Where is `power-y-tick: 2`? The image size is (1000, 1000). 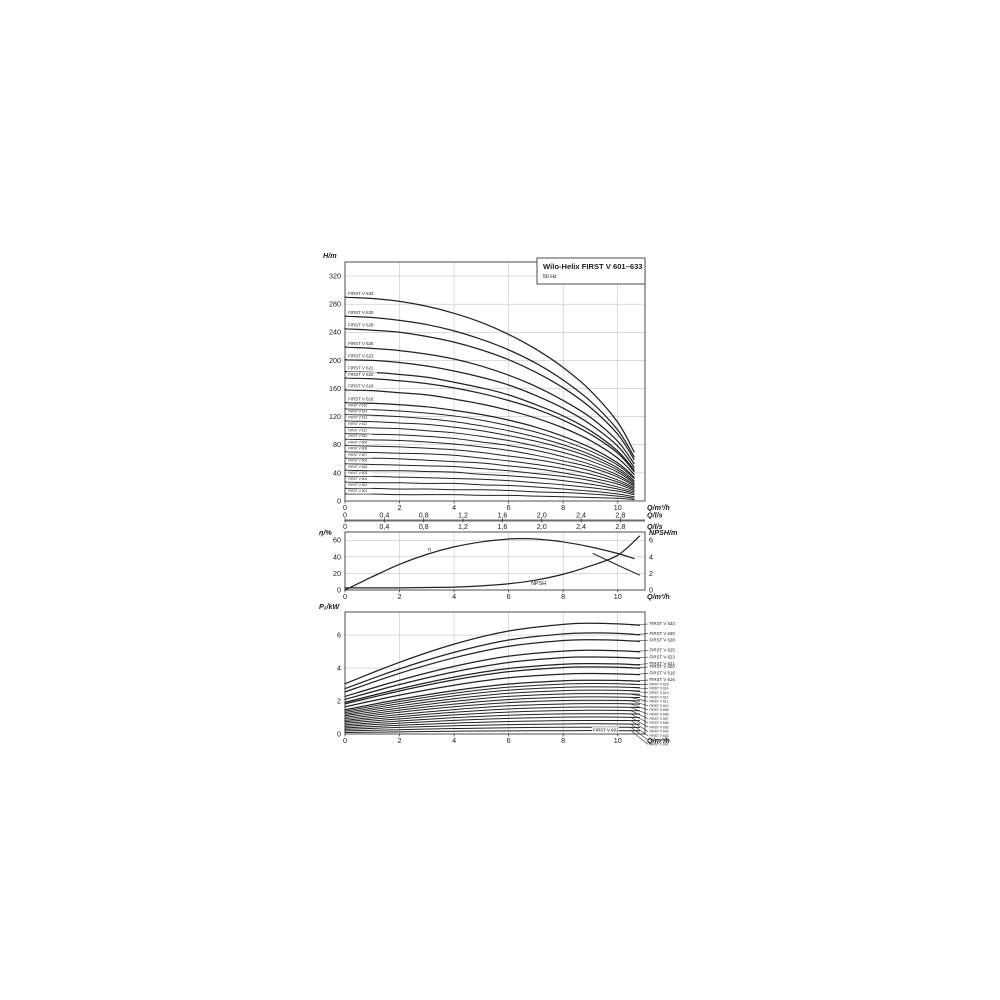
power-y-tick: 2 is located at coordinates (339, 700).